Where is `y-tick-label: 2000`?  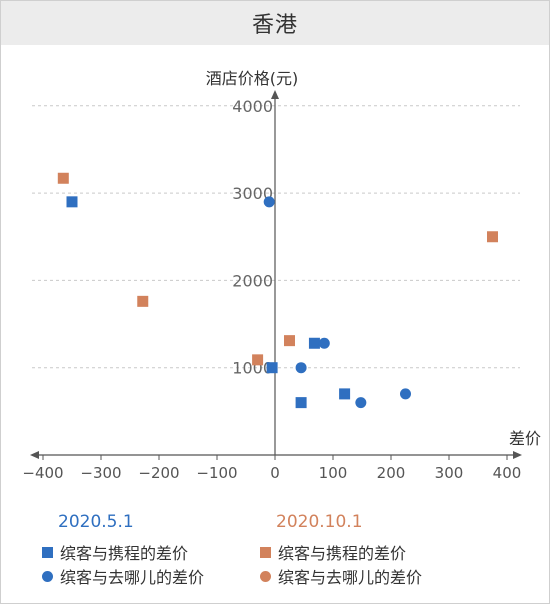
y-tick-label: 2000 is located at coordinates (252, 280).